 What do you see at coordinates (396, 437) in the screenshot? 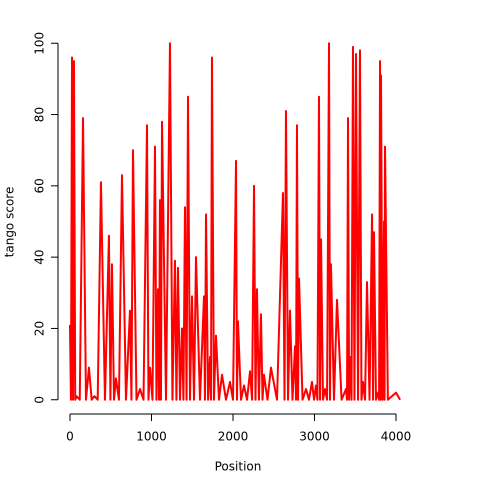
I see `x-tick-label: 4000` at bounding box center [396, 437].